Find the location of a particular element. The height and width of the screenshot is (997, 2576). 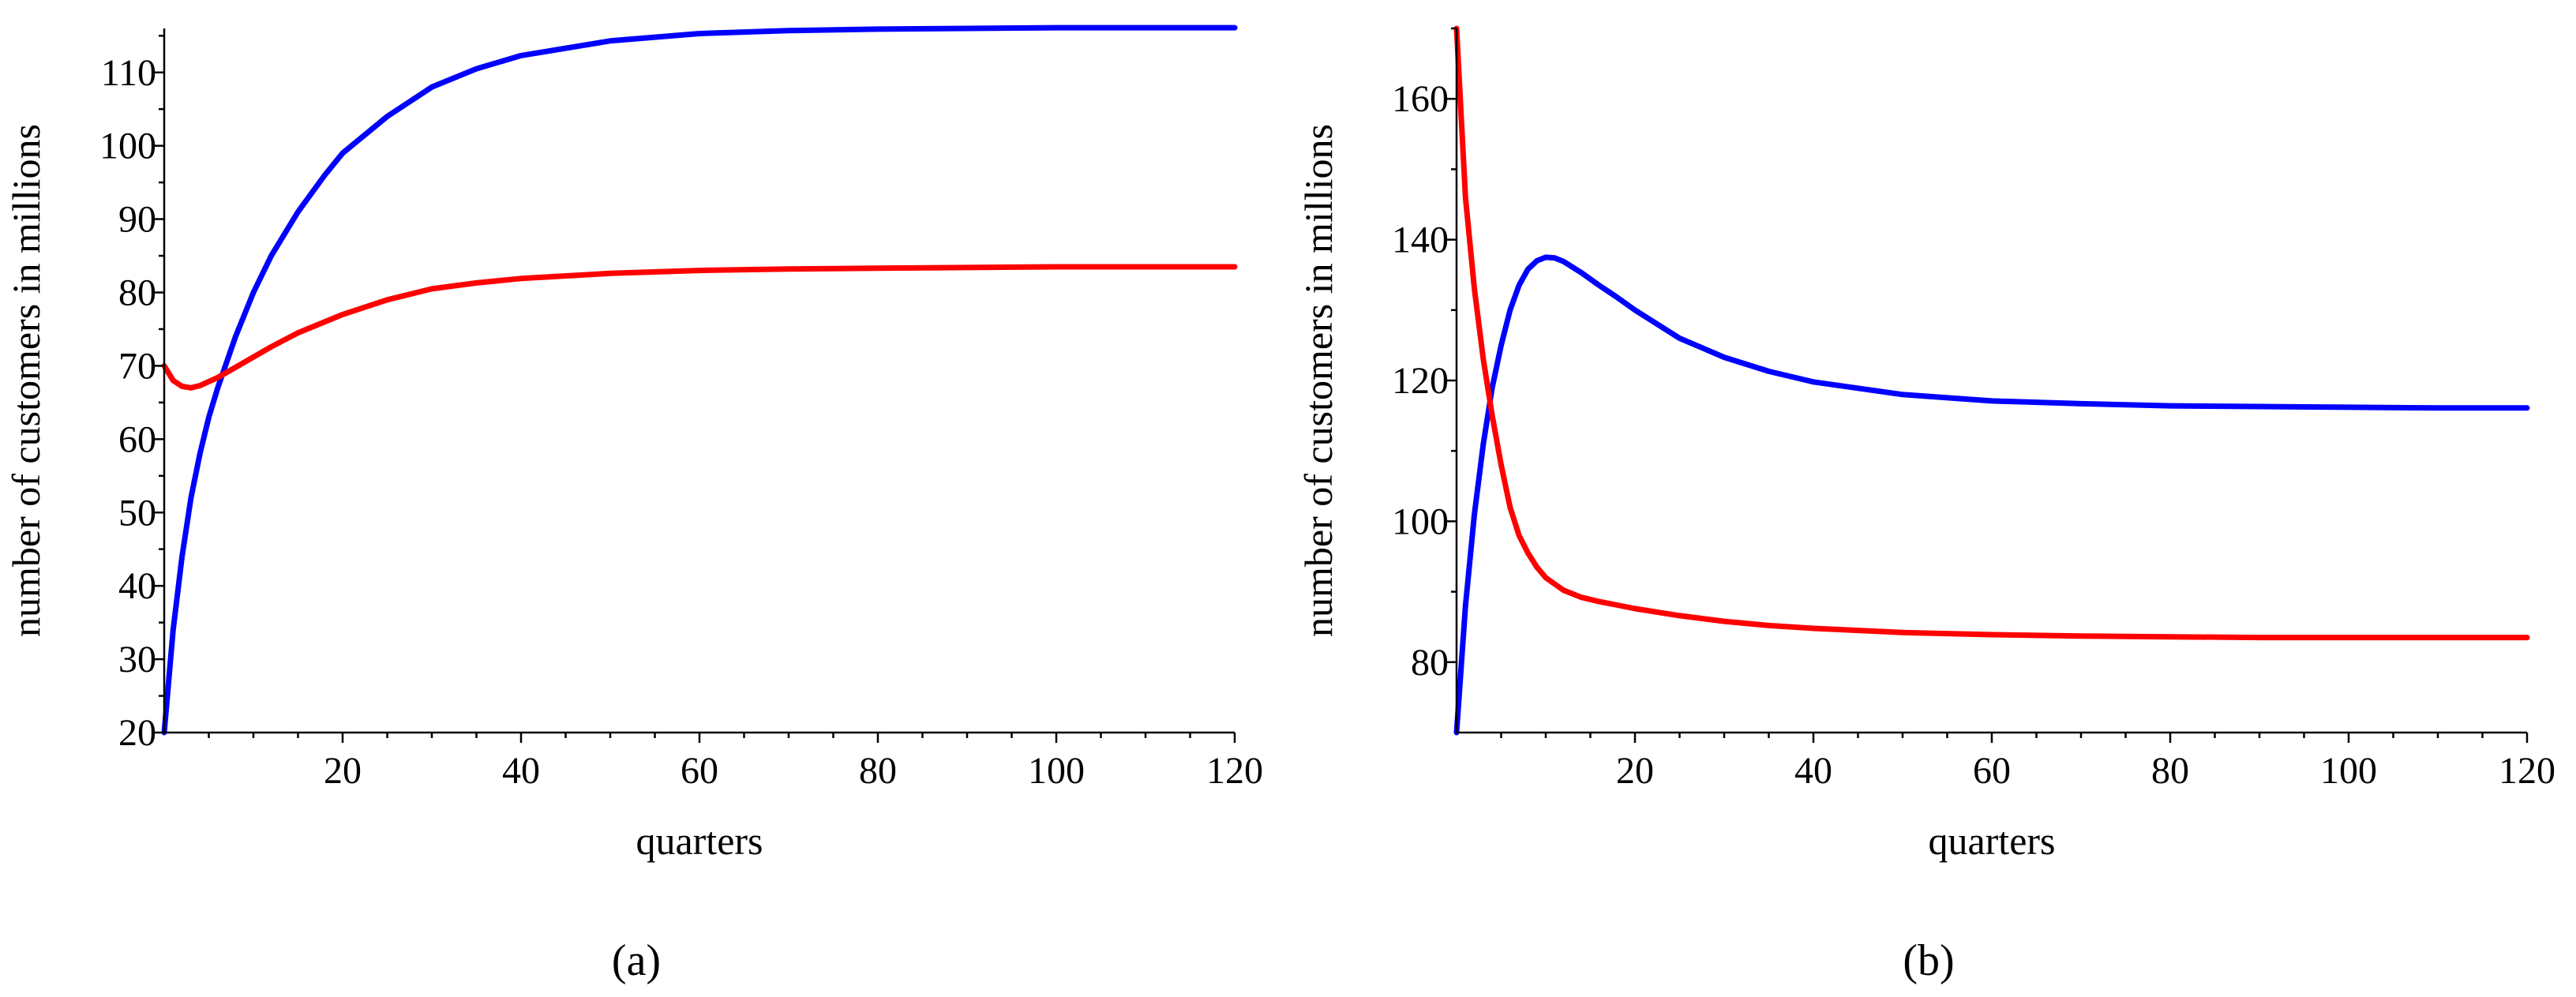

x-axis-title-b: quarters is located at coordinates (1992, 841).